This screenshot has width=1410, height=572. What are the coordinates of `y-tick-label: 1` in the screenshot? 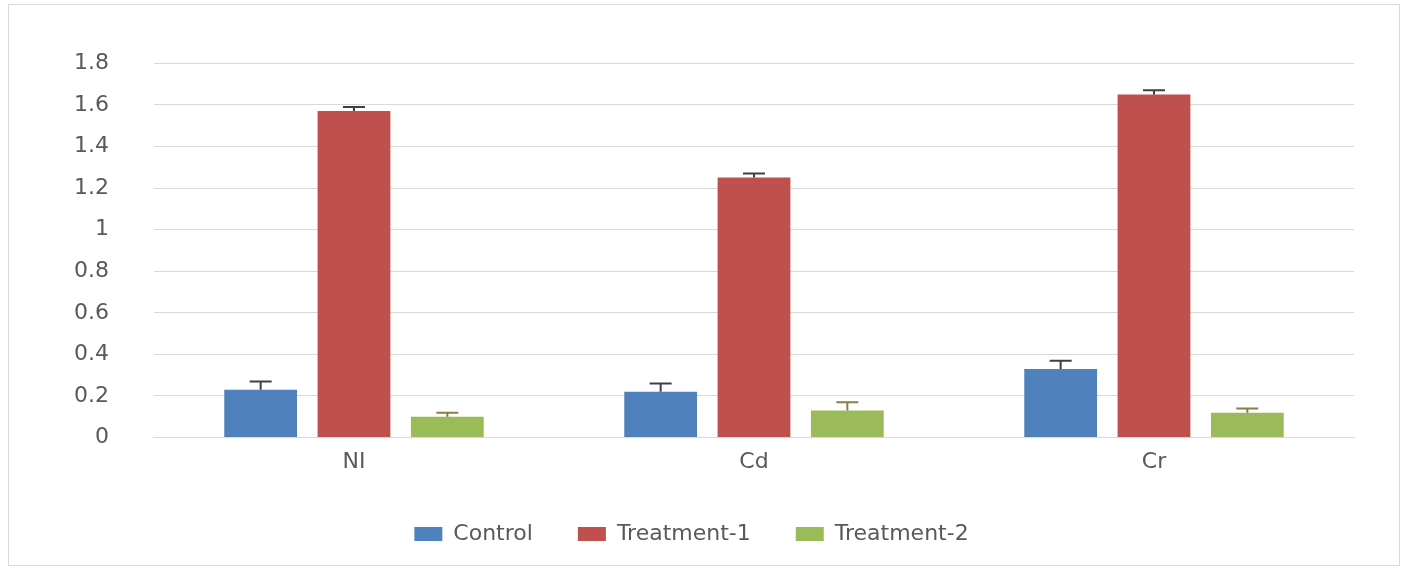 It's located at (101, 228).